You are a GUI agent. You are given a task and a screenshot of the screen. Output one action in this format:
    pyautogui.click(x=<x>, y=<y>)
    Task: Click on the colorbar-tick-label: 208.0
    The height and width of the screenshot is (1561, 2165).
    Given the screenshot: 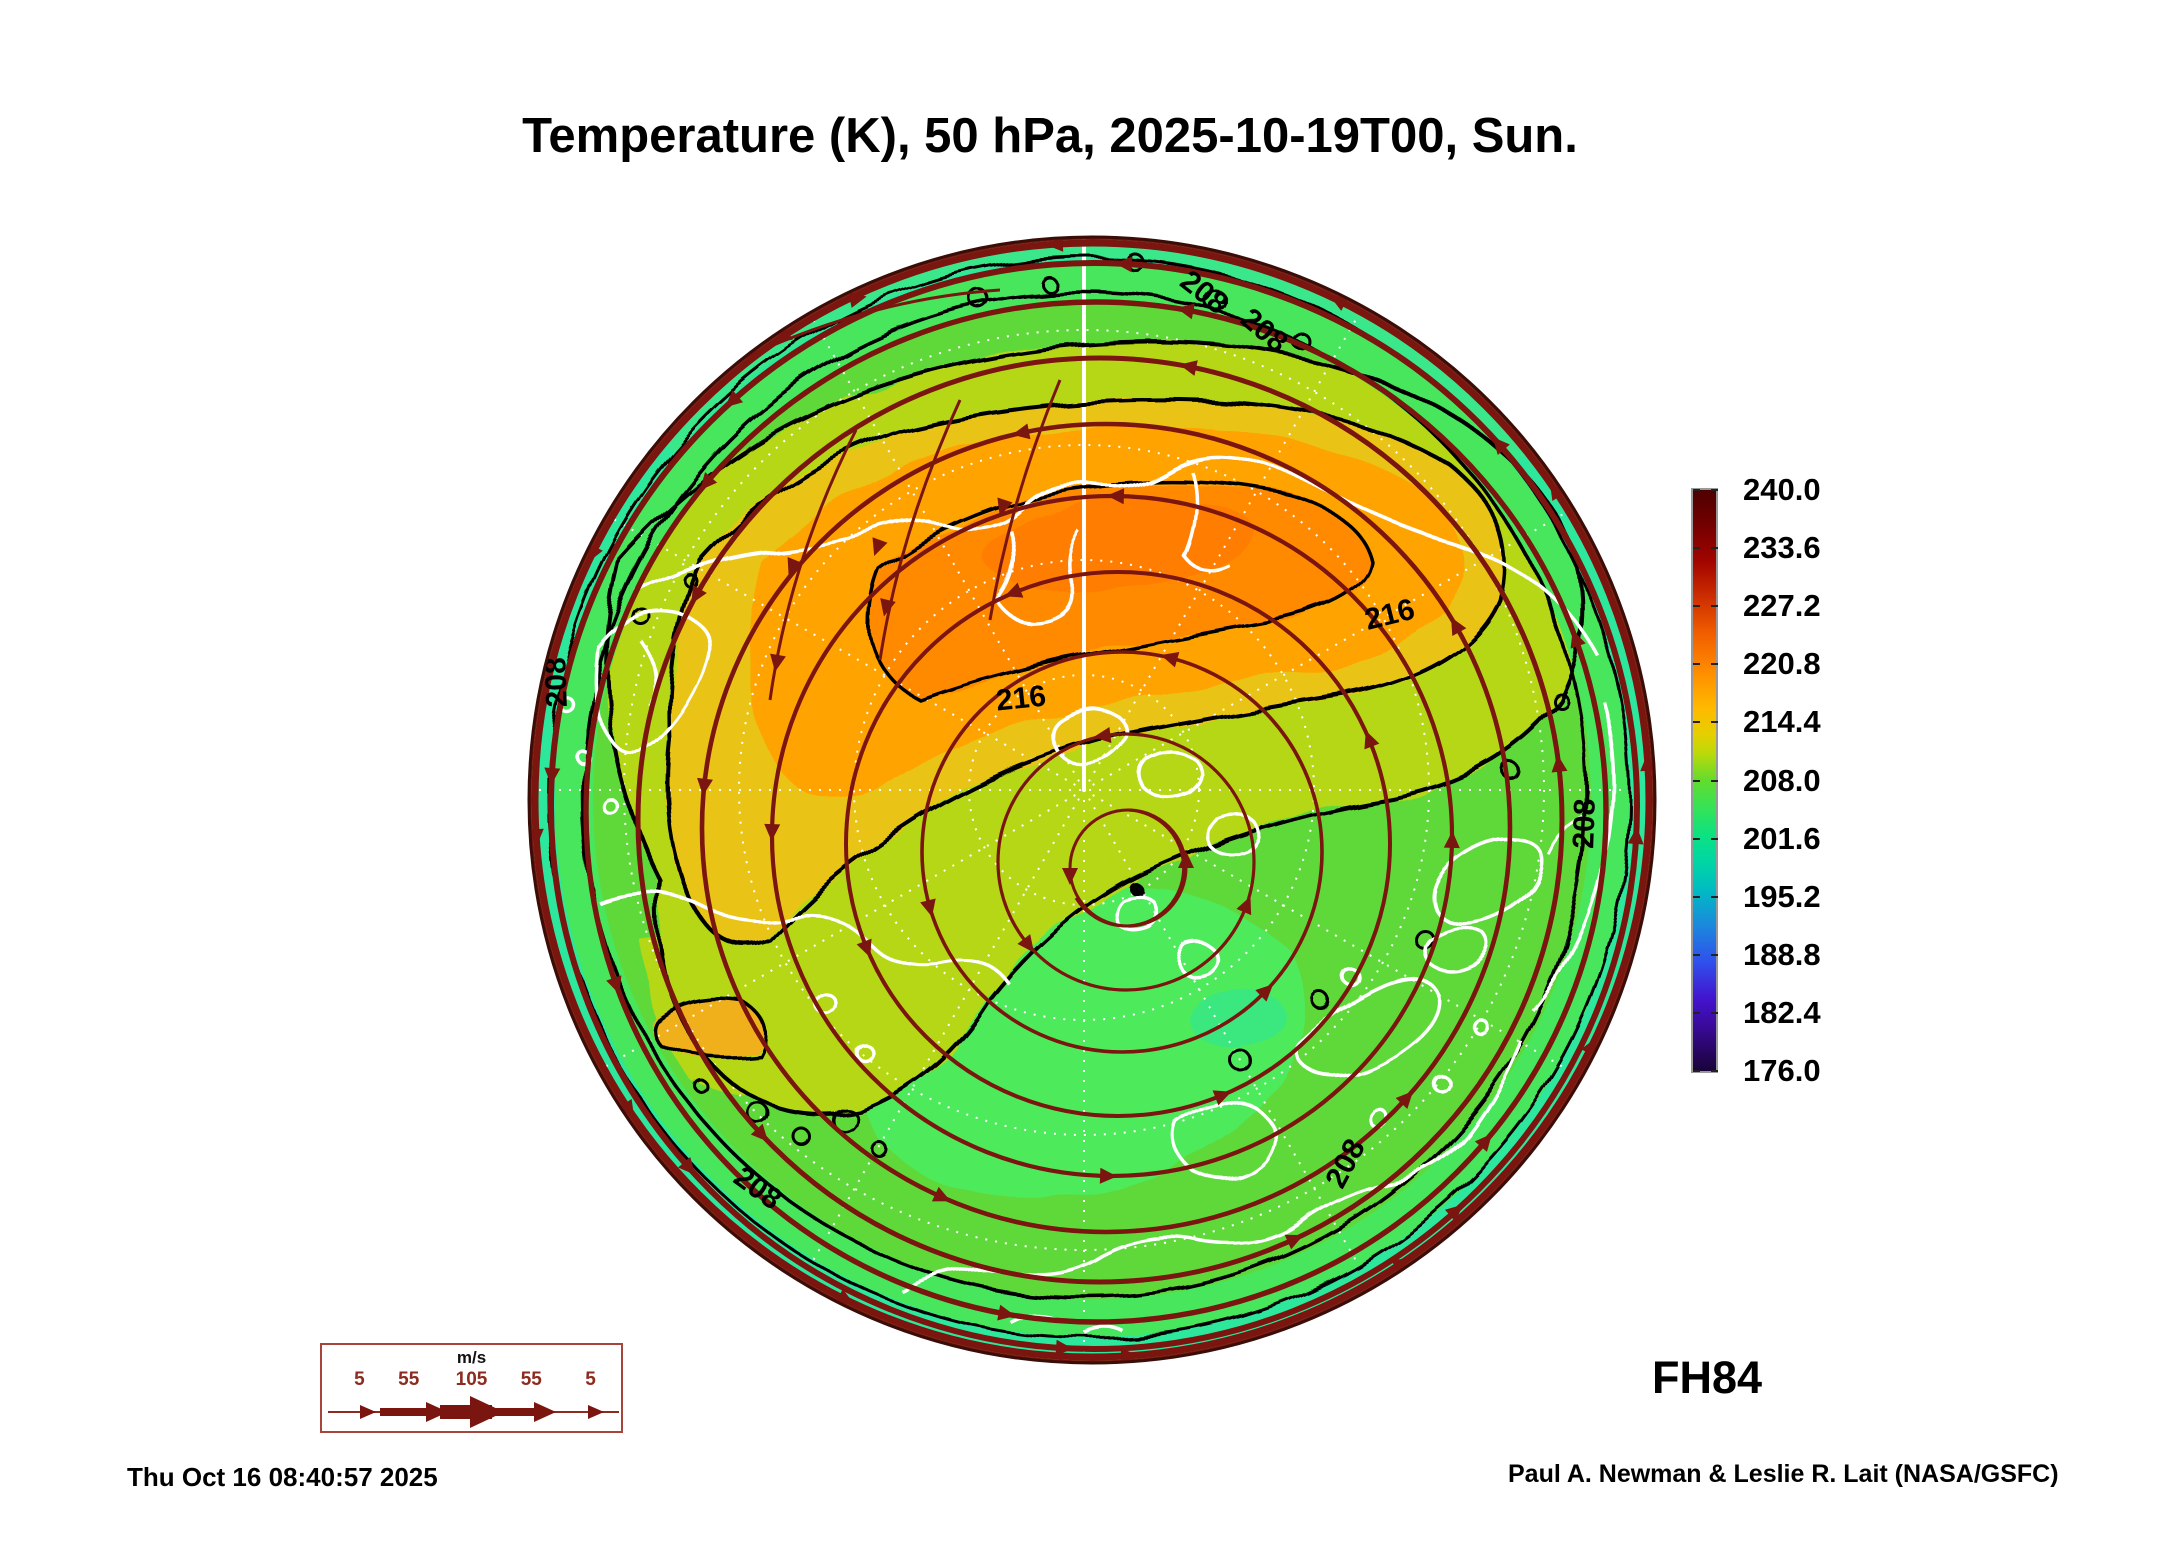 What is the action you would take?
    pyautogui.click(x=1782, y=780)
    